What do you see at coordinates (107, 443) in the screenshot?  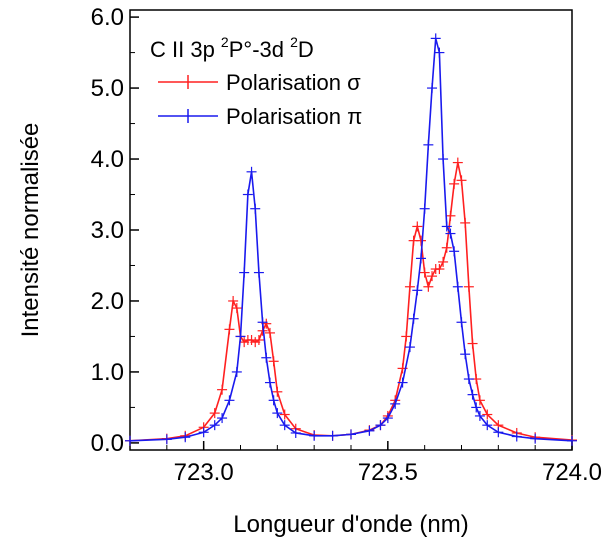 I see `y-tick-label: 0.0` at bounding box center [107, 443].